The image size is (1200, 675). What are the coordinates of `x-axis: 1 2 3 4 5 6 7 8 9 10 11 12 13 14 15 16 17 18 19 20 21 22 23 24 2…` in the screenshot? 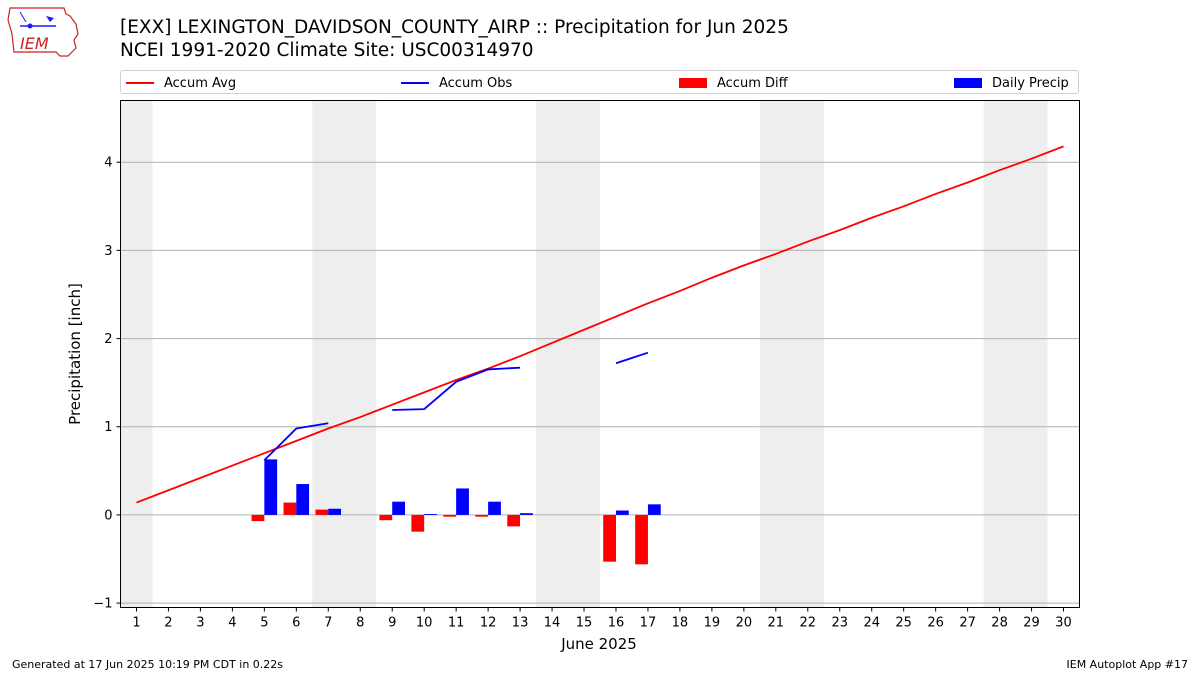 It's located at (602, 619).